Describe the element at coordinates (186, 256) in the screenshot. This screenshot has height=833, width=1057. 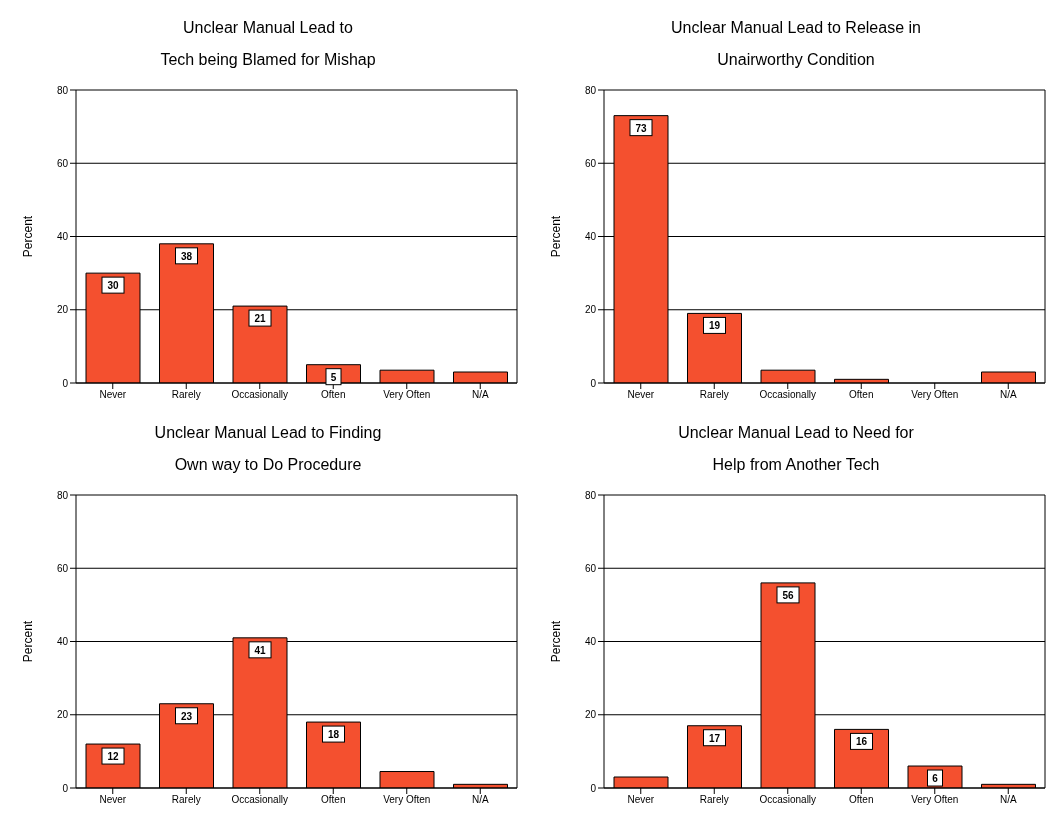
I see `data-label: 38` at that location.